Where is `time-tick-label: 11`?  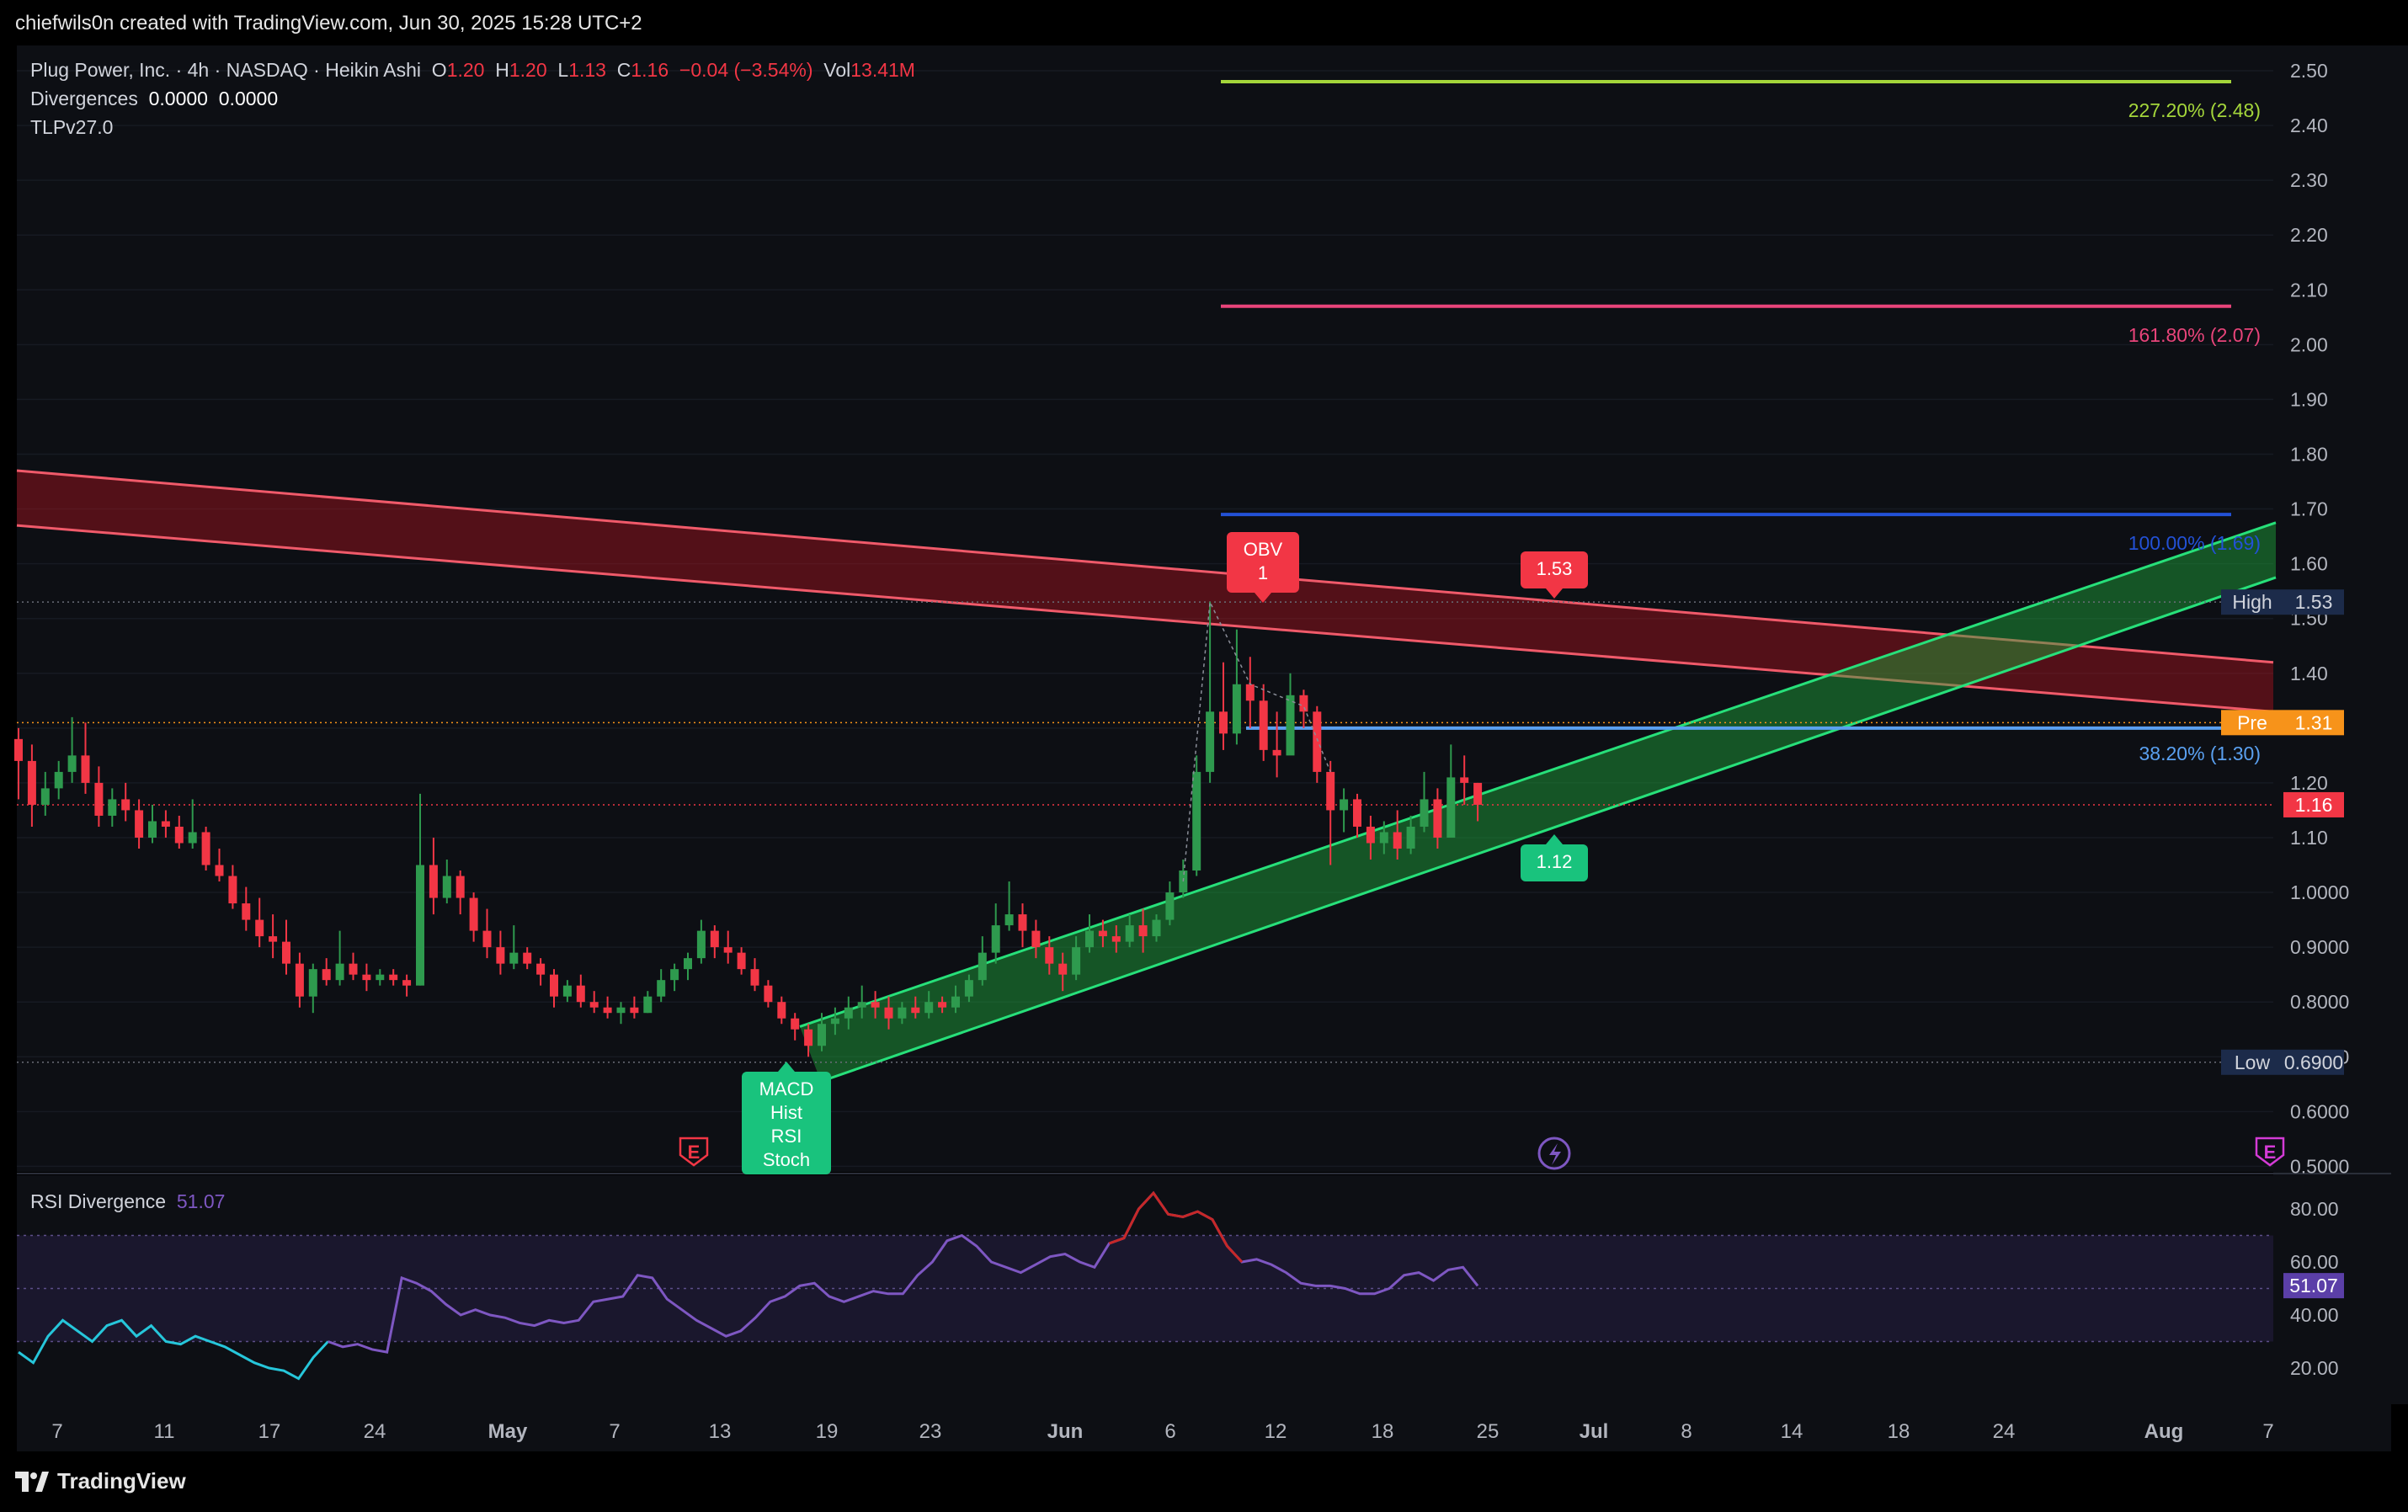
time-tick-label: 11 is located at coordinates (164, 1432).